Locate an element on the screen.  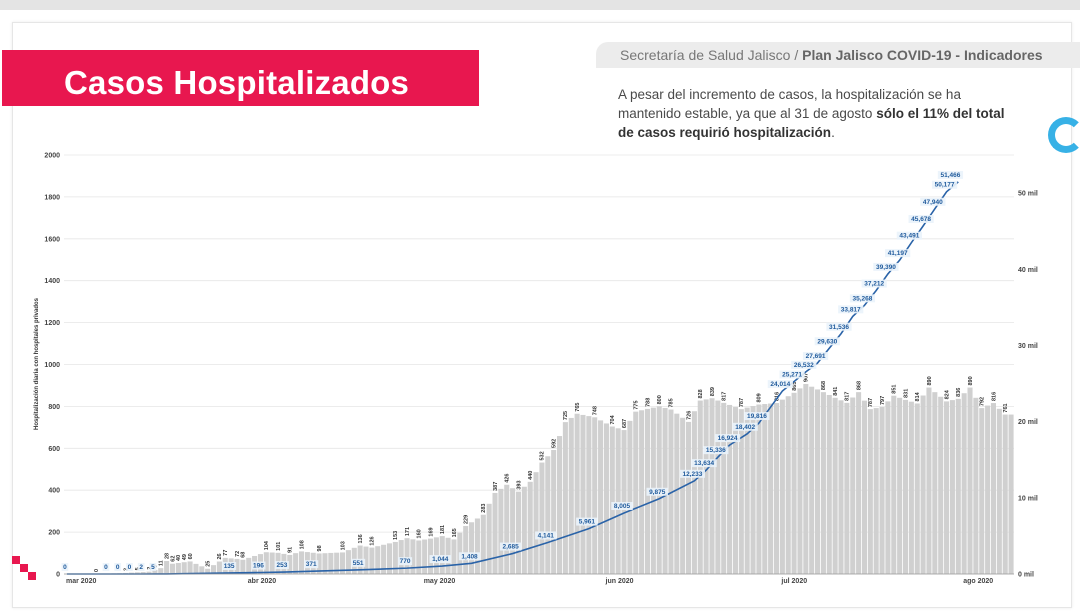
cumulative-value-label: 253 is located at coordinates (281, 565).